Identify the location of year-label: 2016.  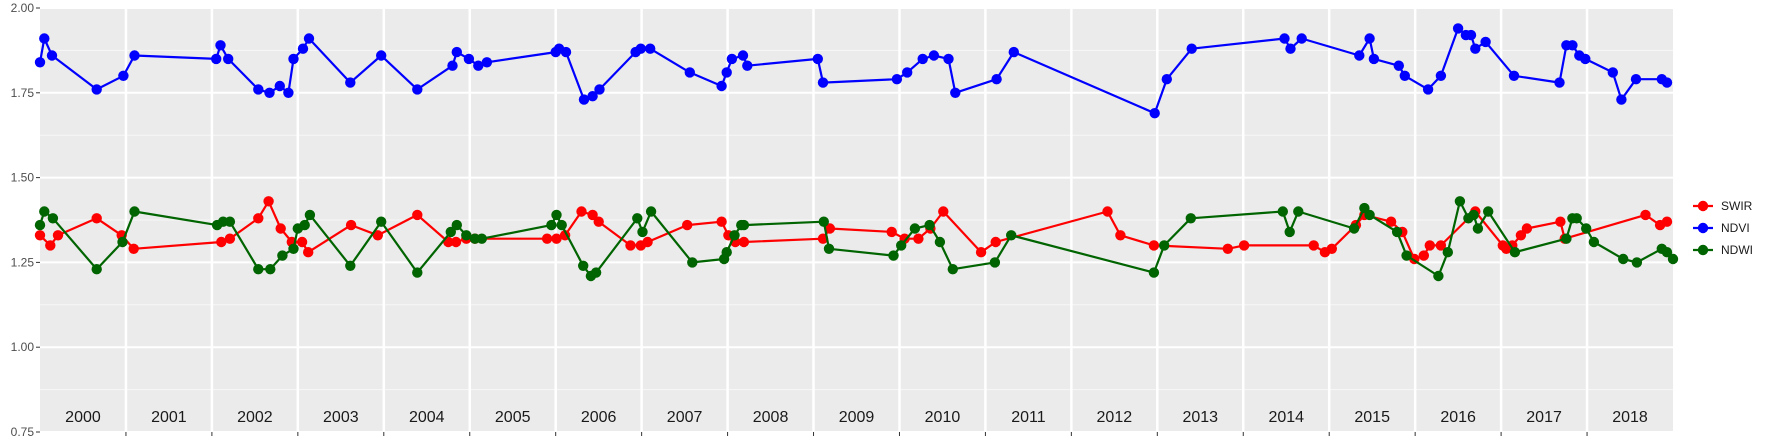
(1458, 417).